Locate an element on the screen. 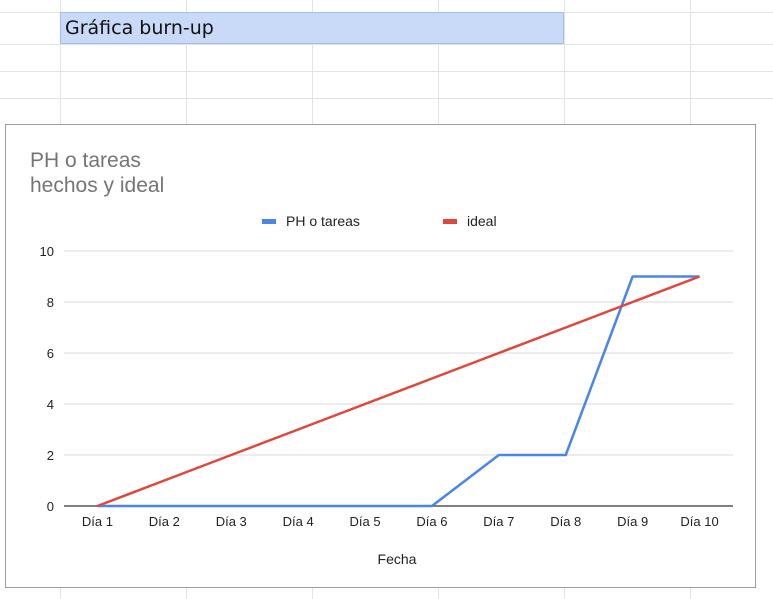 The image size is (773, 599). chart-title: PH o tareas hechos y ideal is located at coordinates (97, 173).